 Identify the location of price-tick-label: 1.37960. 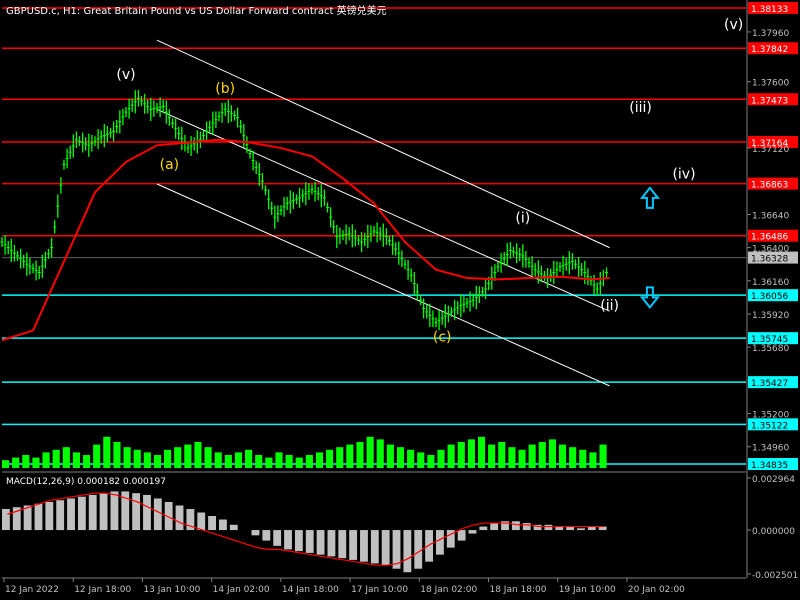
(770, 34).